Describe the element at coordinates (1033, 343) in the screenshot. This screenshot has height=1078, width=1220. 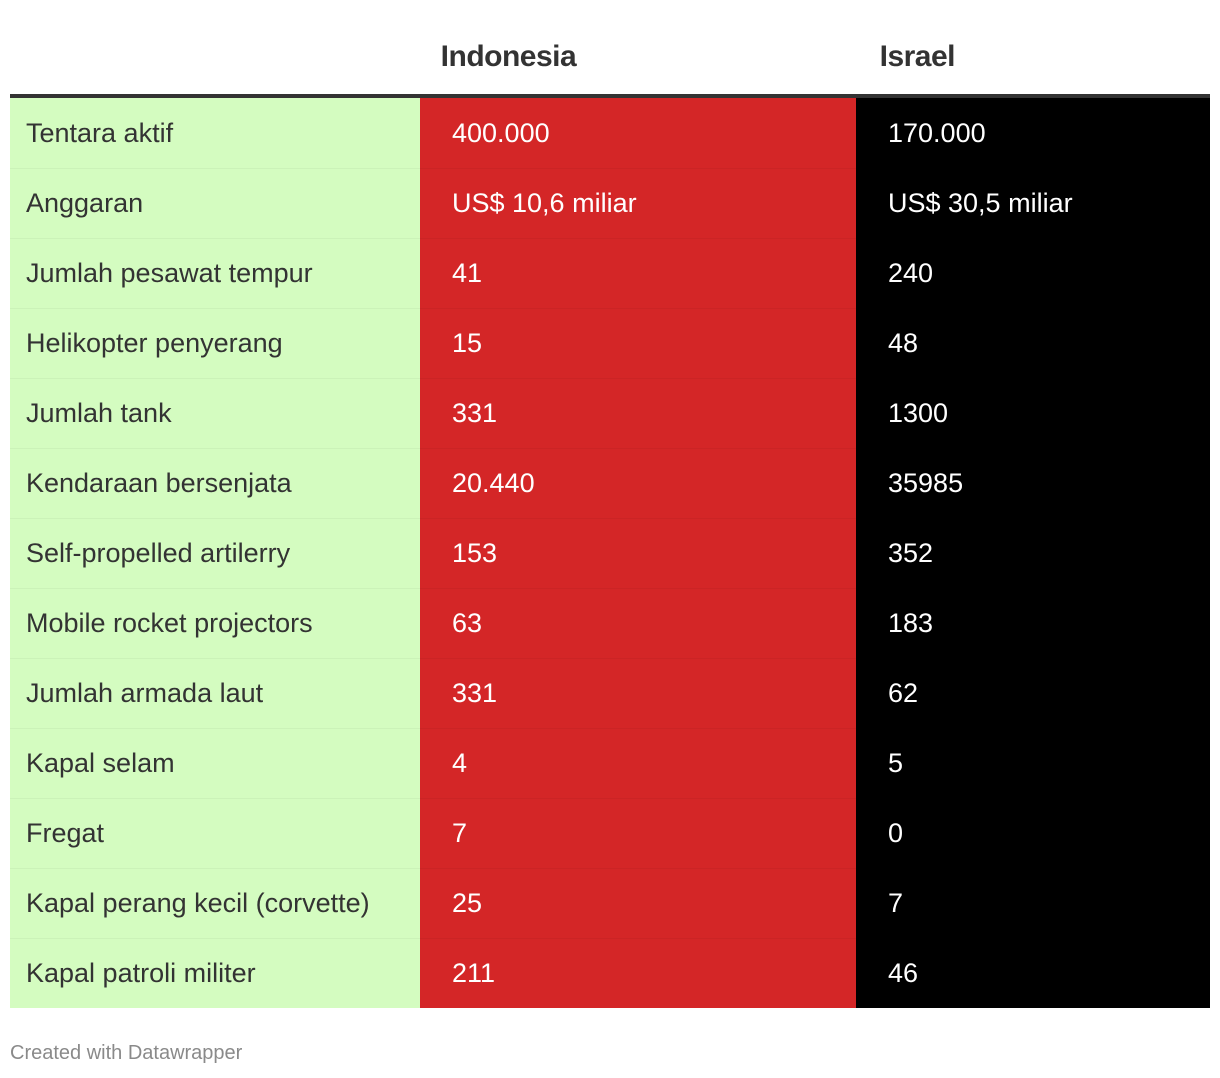
I see `cell-israel: 48` at that location.